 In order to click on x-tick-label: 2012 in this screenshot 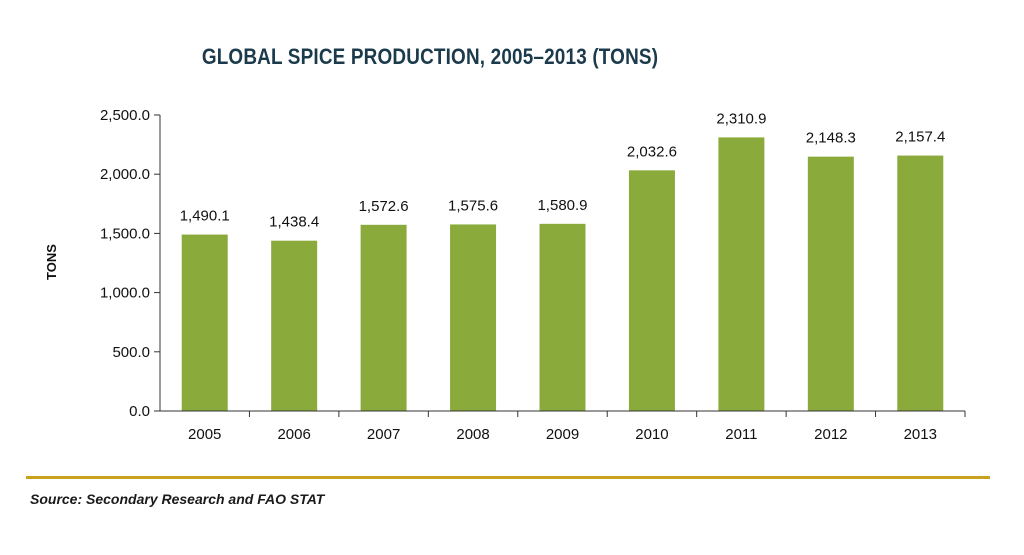, I will do `click(830, 434)`.